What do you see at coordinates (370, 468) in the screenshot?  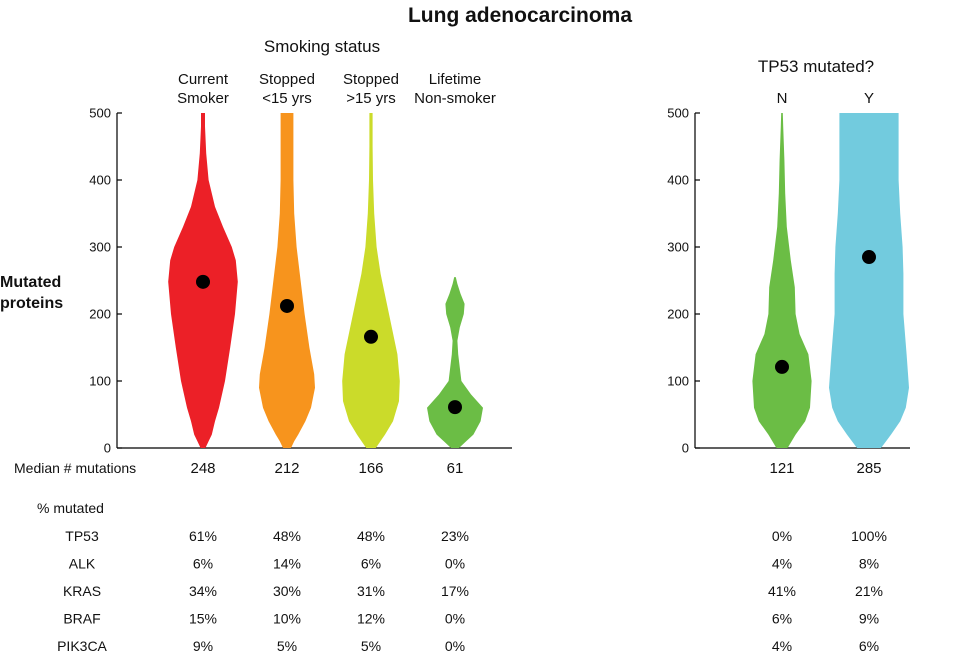 I see `median-value: 166` at bounding box center [370, 468].